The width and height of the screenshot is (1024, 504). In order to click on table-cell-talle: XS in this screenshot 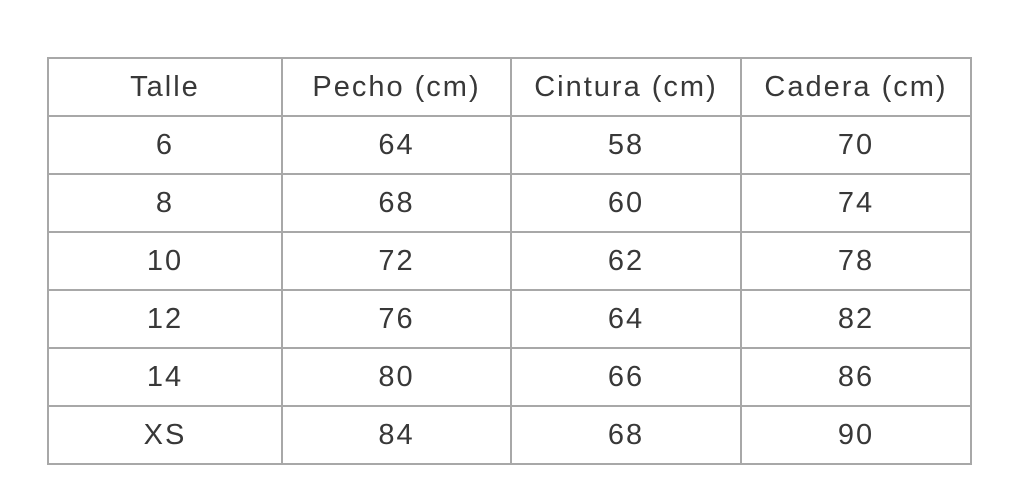, I will do `click(165, 435)`.